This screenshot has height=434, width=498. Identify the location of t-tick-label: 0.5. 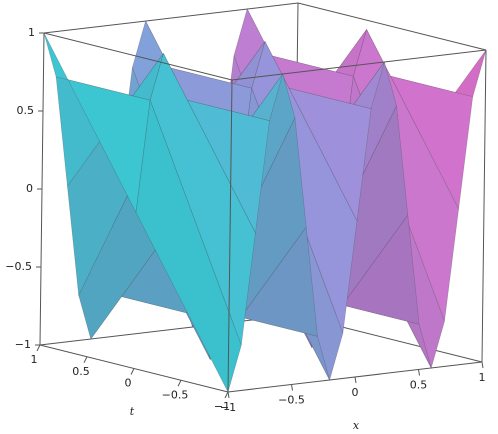
(81, 371).